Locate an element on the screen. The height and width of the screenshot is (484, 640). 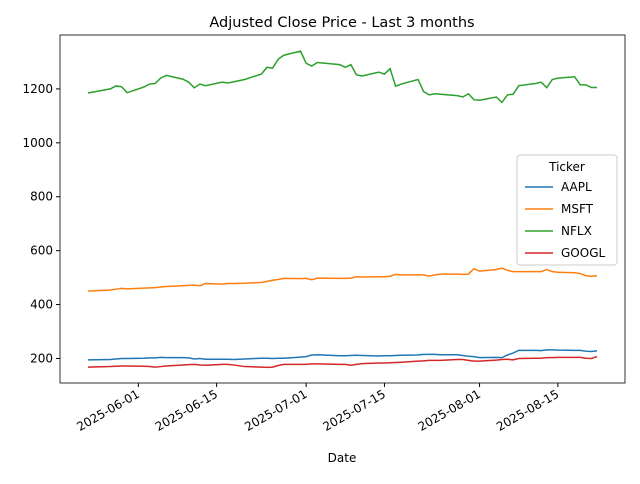
y-tick-label: 400 is located at coordinates (41, 305).